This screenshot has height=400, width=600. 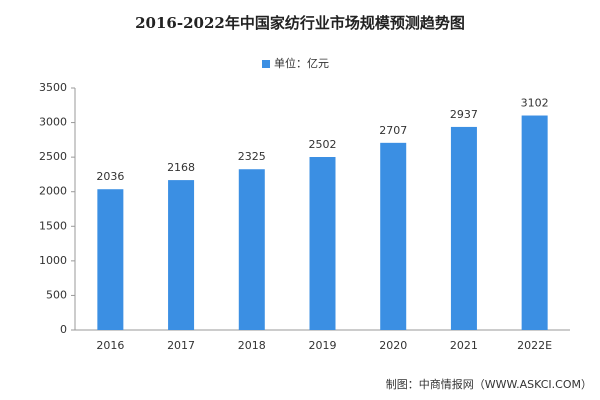 What do you see at coordinates (110, 176) in the screenshot?
I see `data-label: 2036` at bounding box center [110, 176].